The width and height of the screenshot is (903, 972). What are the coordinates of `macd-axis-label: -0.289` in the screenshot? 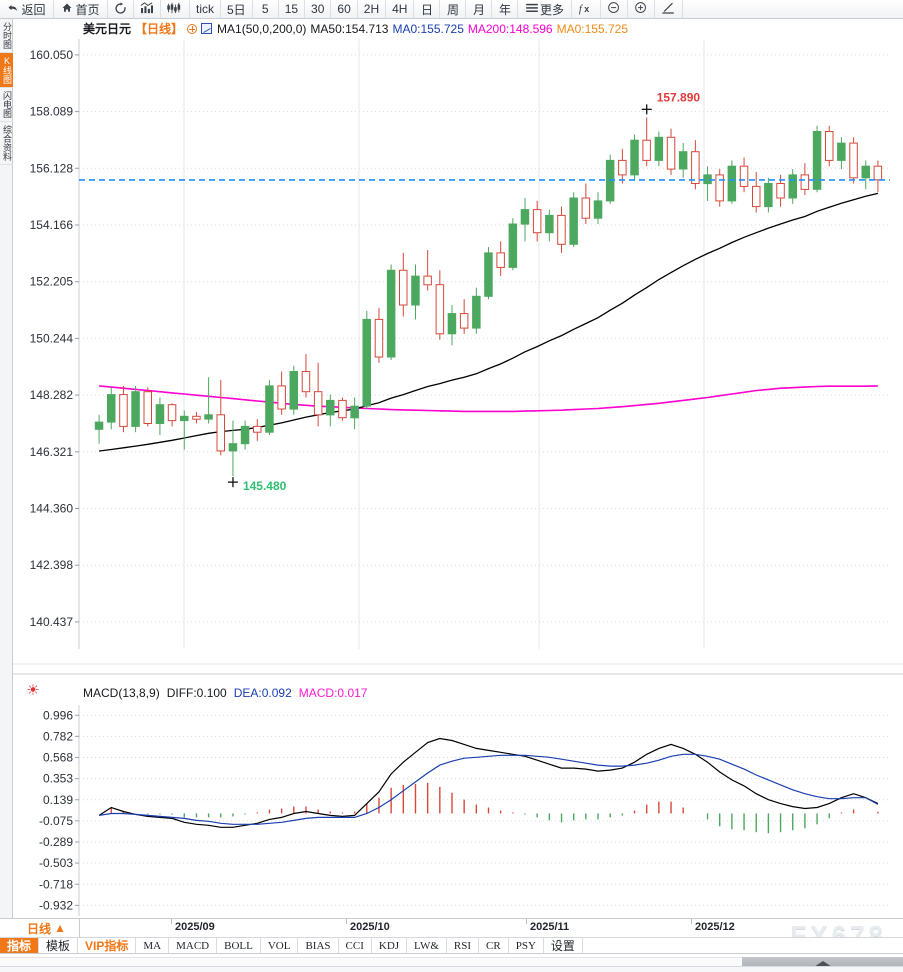 It's located at (56, 842).